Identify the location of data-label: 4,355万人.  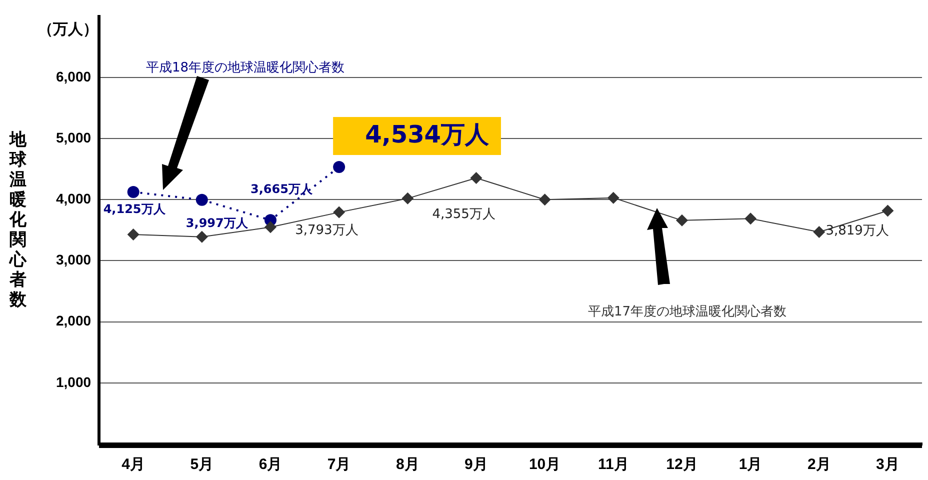
(464, 214).